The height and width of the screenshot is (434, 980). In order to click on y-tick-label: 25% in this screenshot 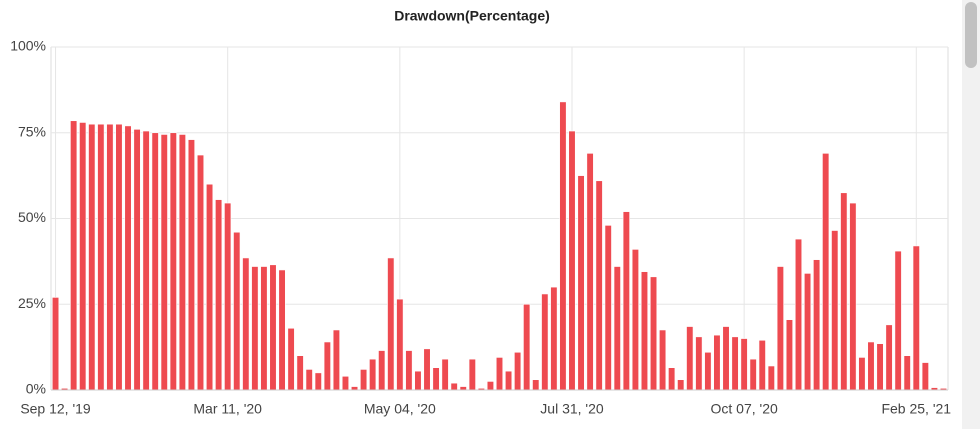, I will do `click(32, 303)`.